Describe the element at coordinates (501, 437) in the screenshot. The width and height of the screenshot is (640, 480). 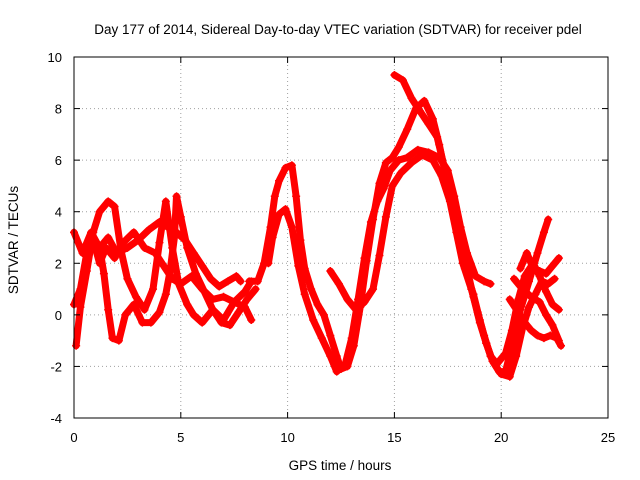
I see `x-tick-label: 20` at that location.